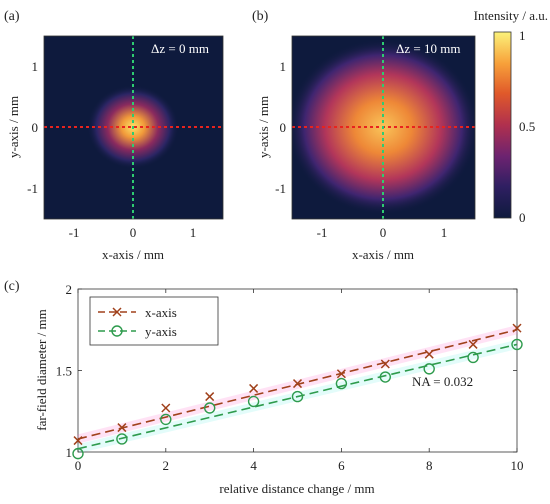  Describe the element at coordinates (283, 66) in the screenshot. I see `y-tick-label-b: 1` at that location.